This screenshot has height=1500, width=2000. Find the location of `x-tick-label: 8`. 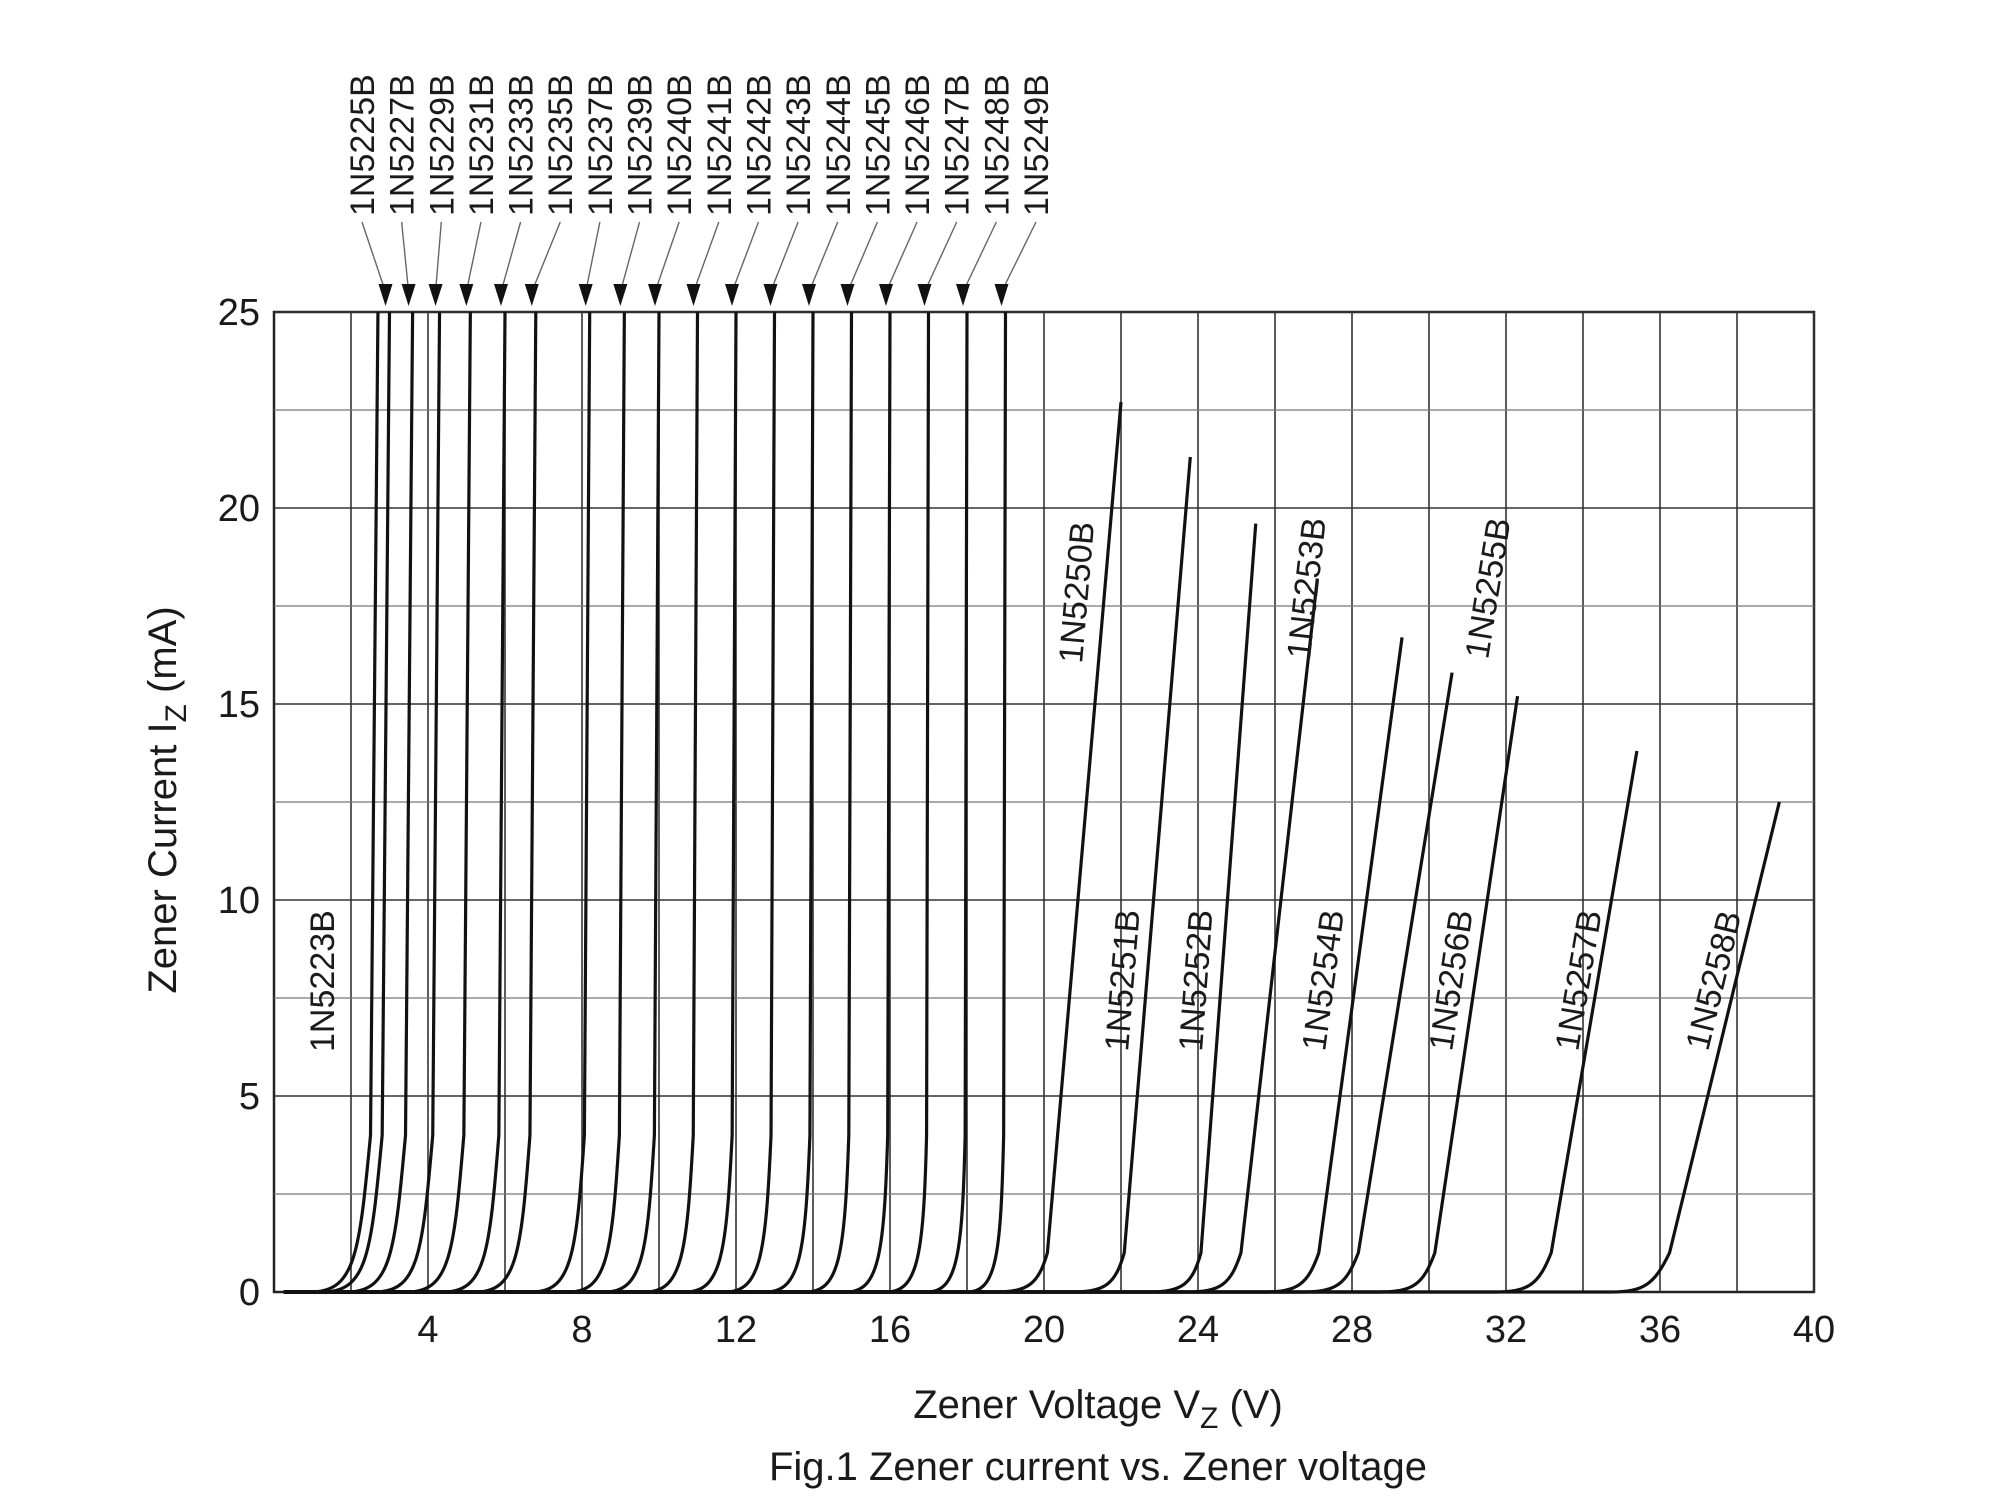

x-tick-label: 8 is located at coordinates (581, 1330).